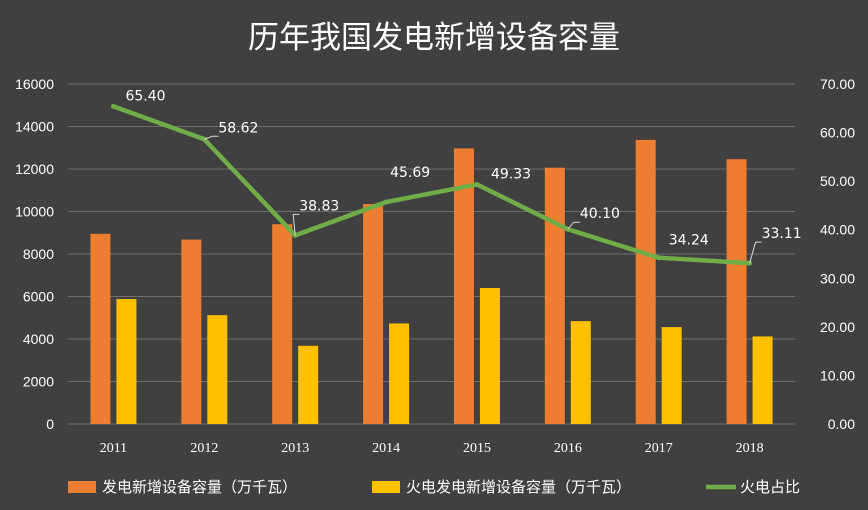  What do you see at coordinates (518, 487) in the screenshot?
I see `legend-label: 火电发电新增设备容量（万千瓦）` at bounding box center [518, 487].